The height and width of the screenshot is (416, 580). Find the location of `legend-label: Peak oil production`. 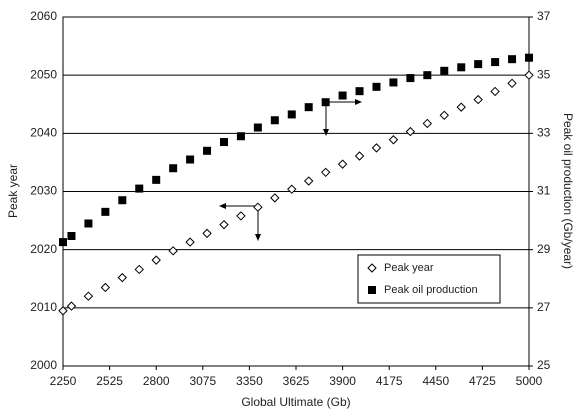

legend-label: Peak oil production is located at coordinates (431, 290).